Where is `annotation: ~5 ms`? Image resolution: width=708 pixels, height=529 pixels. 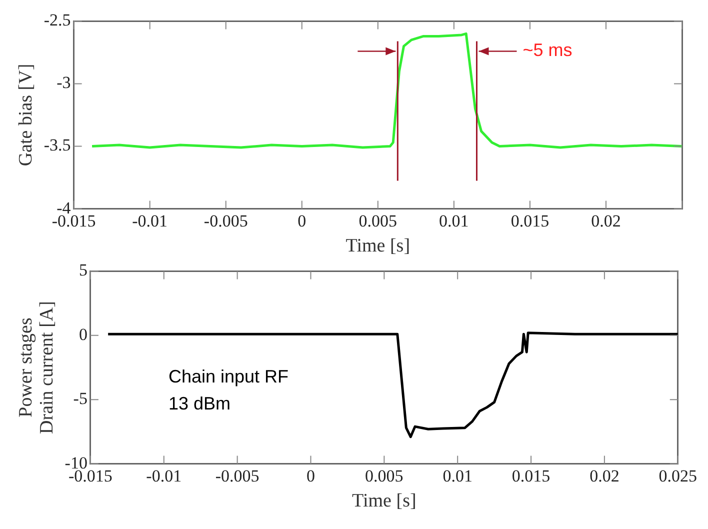
annotation: ~5 ms is located at coordinates (547, 50).